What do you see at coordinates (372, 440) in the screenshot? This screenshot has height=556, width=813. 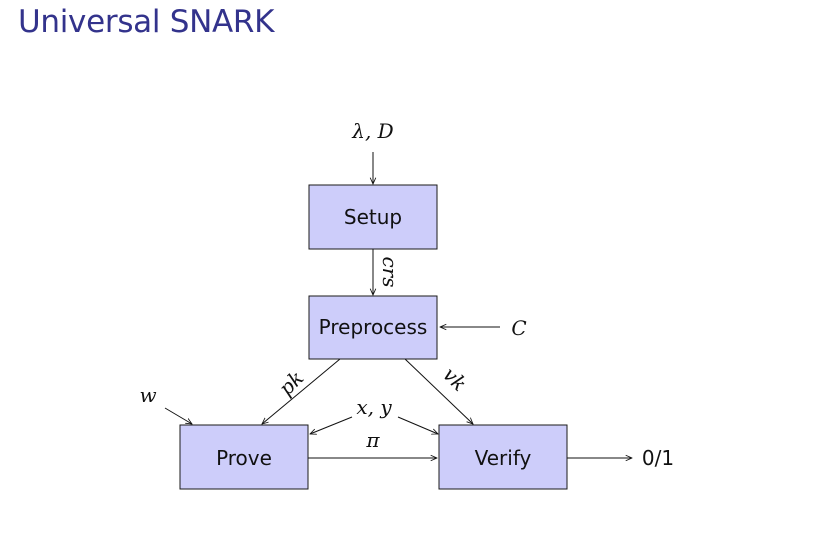 I see `proof-label: π` at bounding box center [372, 440].